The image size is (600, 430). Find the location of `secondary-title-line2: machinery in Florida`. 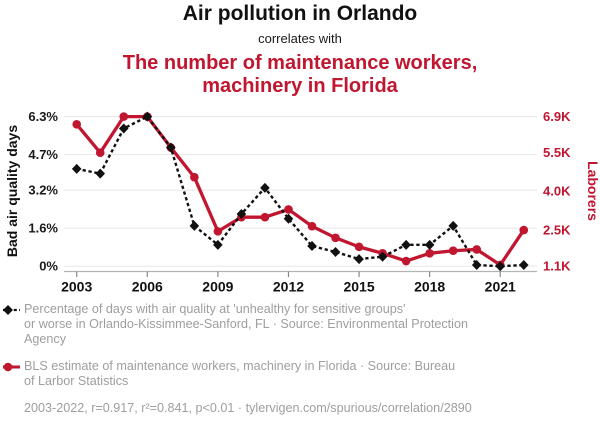

secondary-title-line2: machinery in Florida is located at coordinates (300, 86).